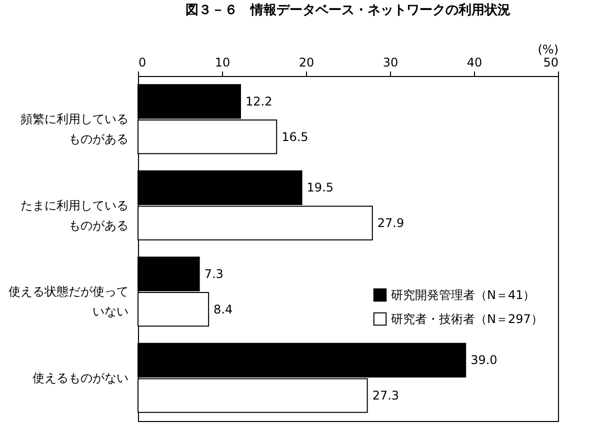 The image size is (600, 435). I want to click on data-label: 19.5, so click(320, 187).